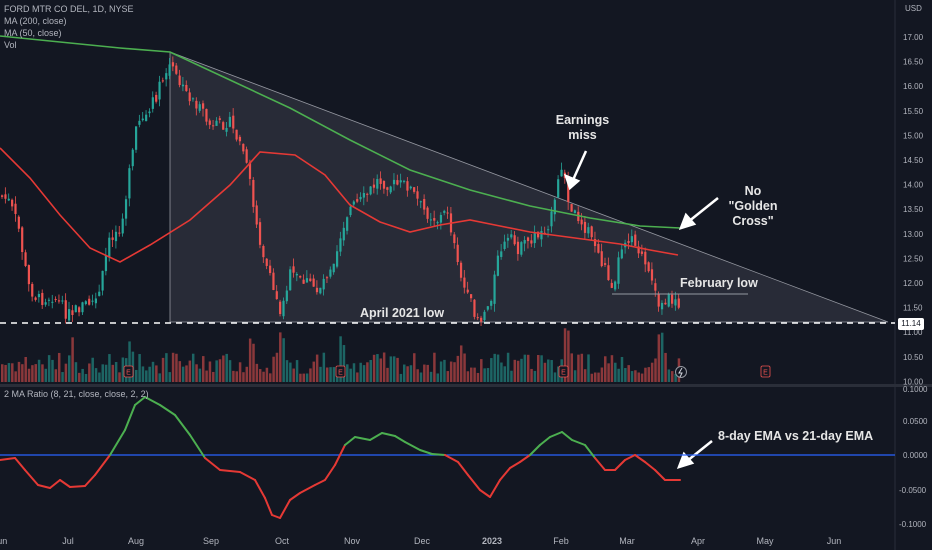 The width and height of the screenshot is (932, 550). What do you see at coordinates (698, 541) in the screenshot?
I see `time-tick: Apr` at bounding box center [698, 541].